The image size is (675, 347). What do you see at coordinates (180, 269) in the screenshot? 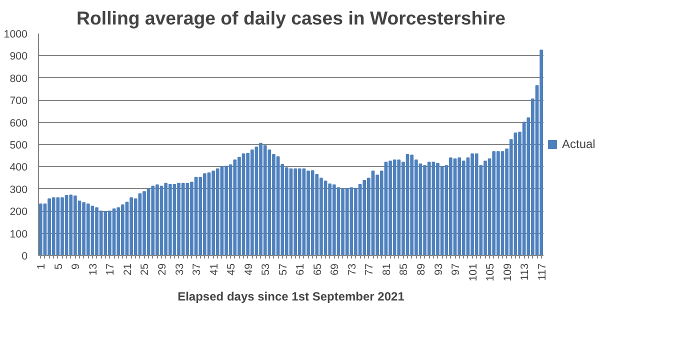
I see `x-tick-label: 33` at bounding box center [180, 269].